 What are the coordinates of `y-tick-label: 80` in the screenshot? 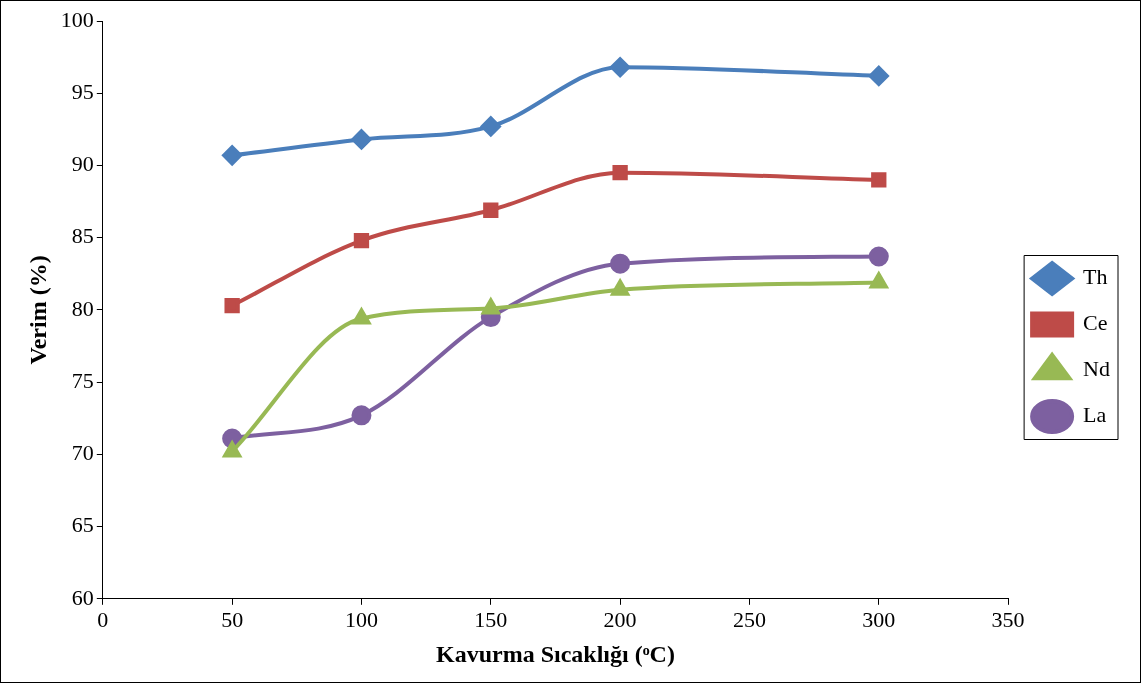 It's located at (82, 308).